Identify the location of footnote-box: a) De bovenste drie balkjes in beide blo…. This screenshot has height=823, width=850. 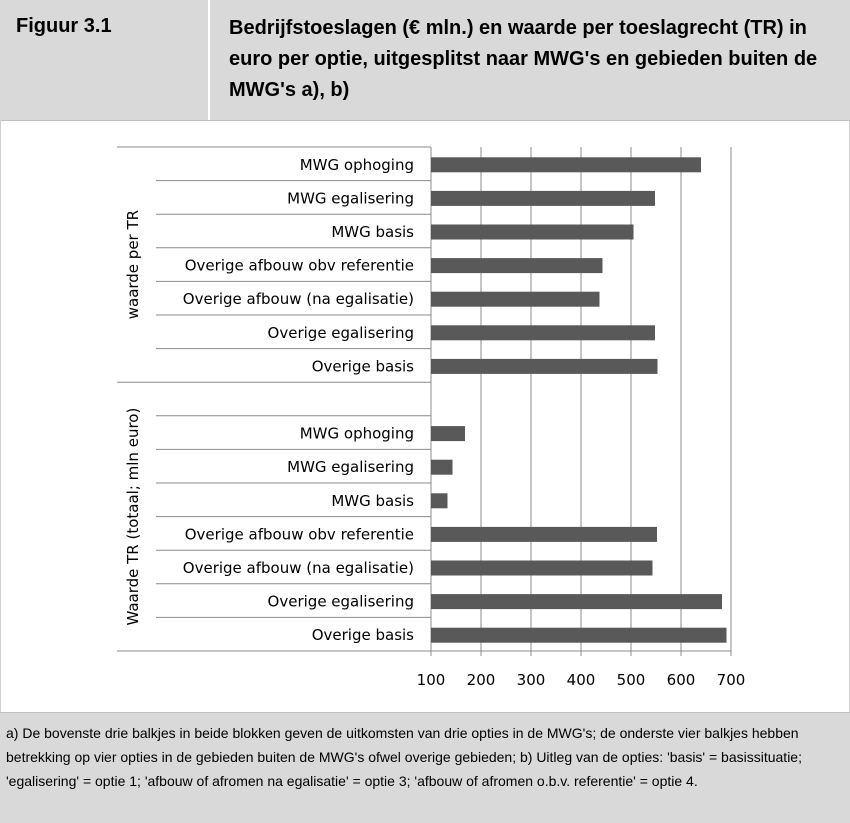
(425, 767).